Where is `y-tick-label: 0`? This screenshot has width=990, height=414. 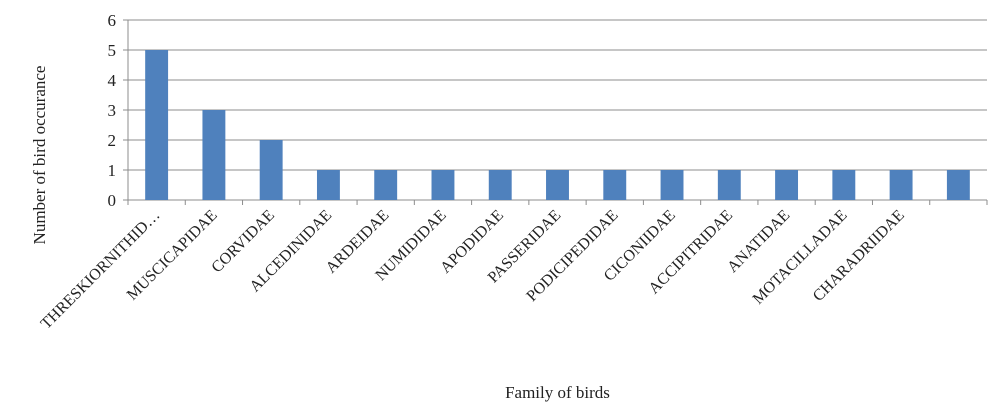
y-tick-label: 0 is located at coordinates (112, 200).